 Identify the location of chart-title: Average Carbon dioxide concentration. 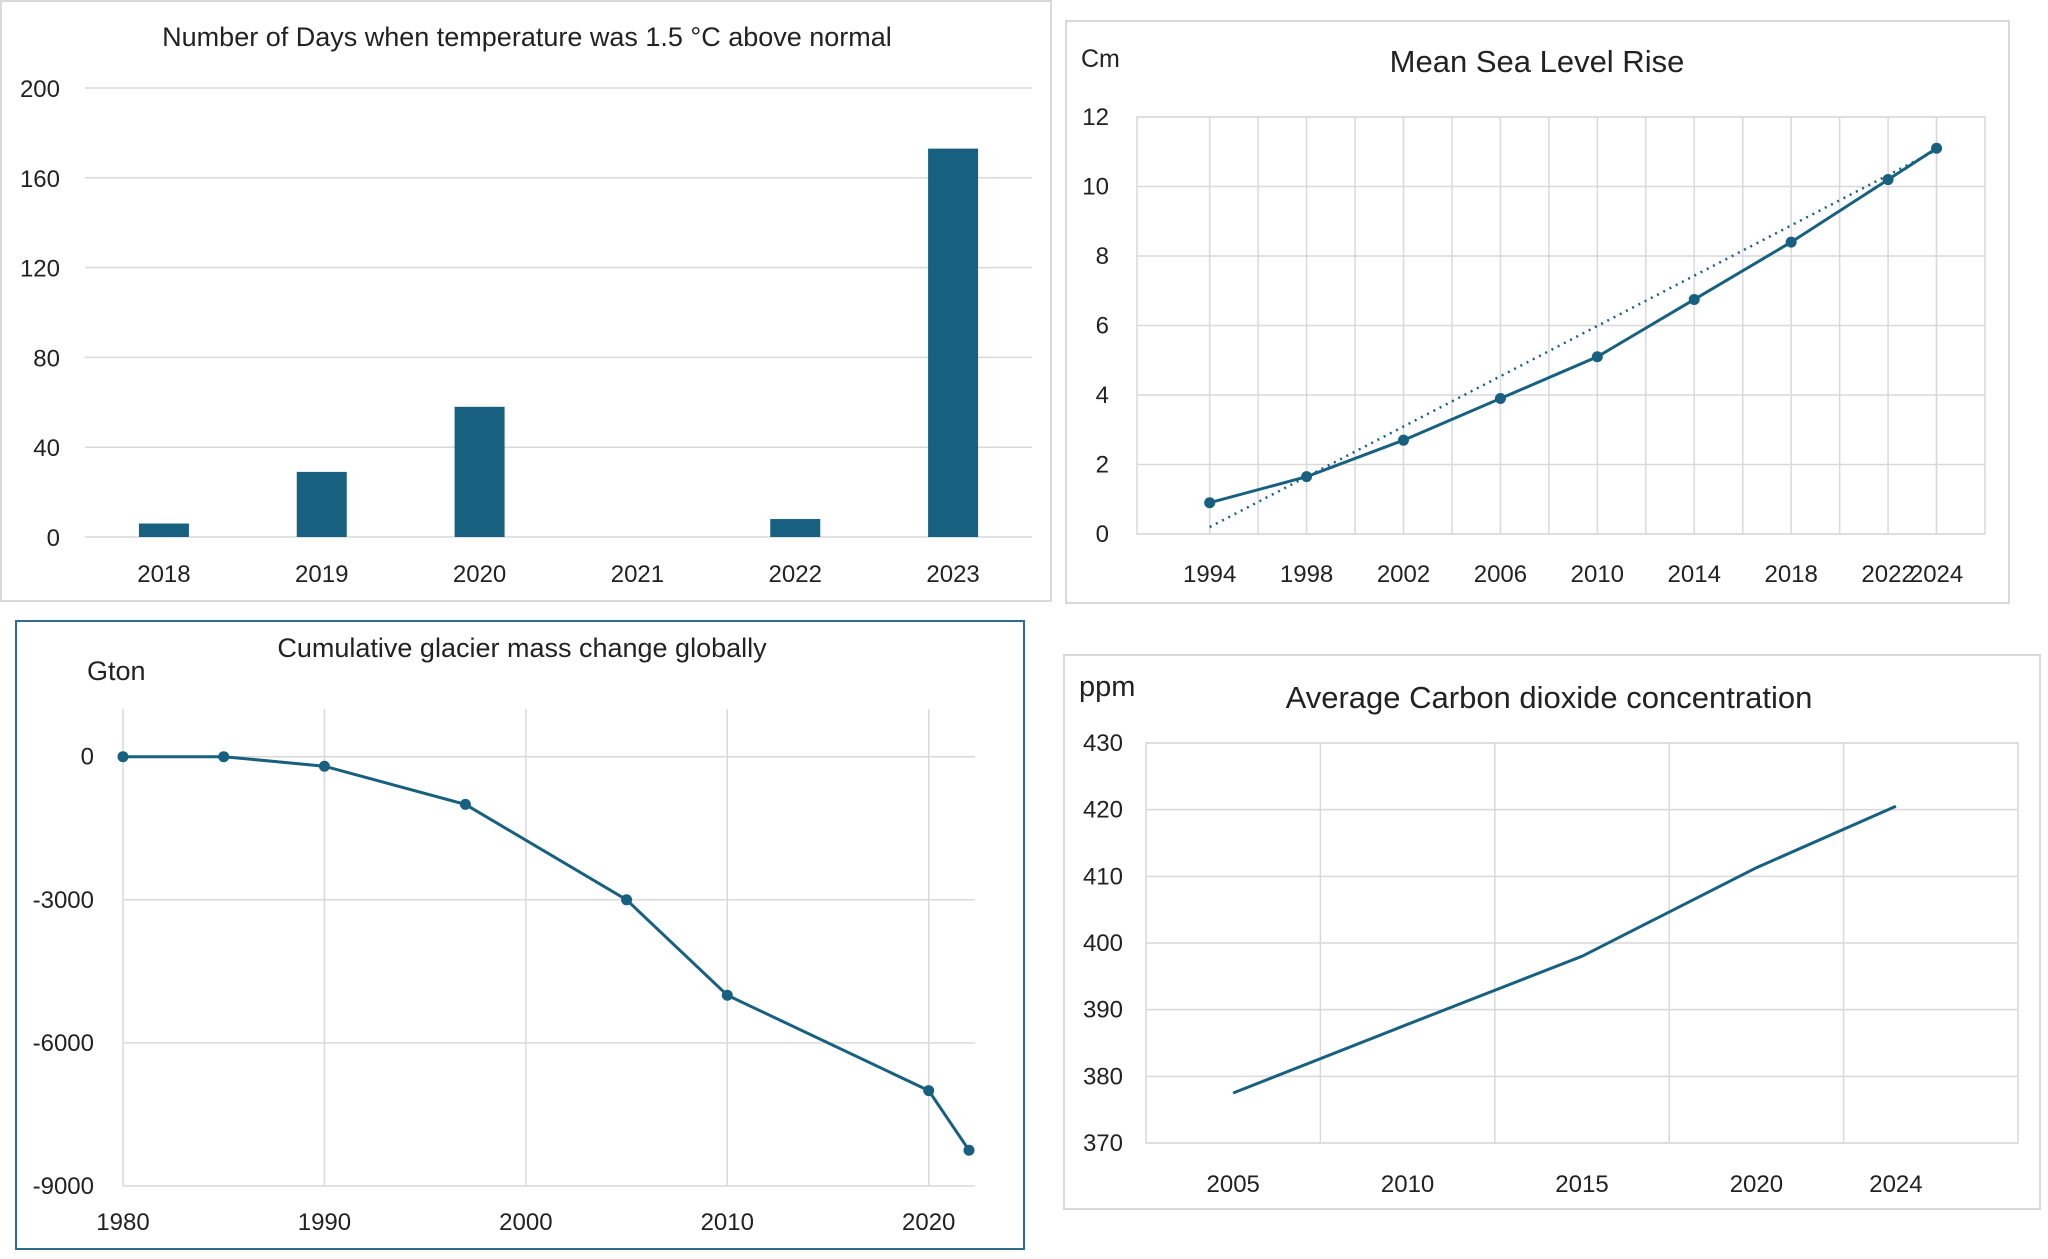
(1549, 697).